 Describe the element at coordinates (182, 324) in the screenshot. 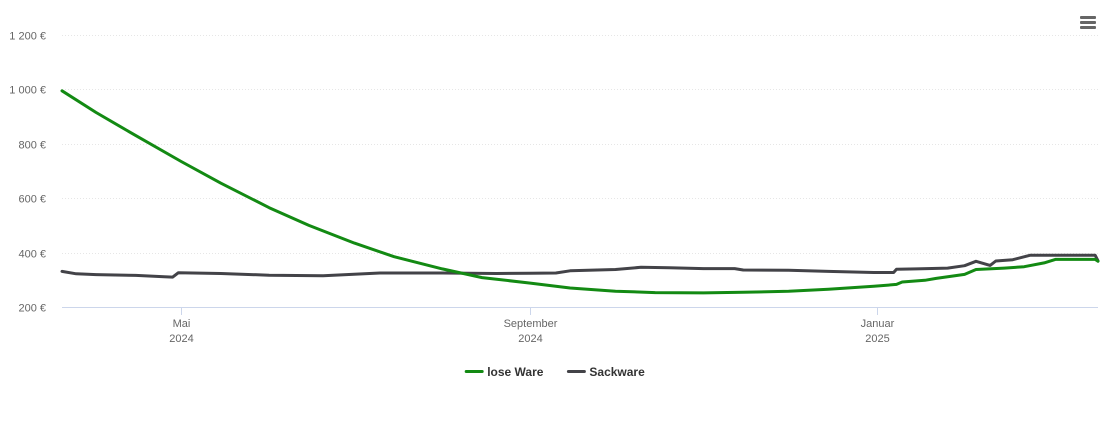

I see `x-tick-label-month: Mai` at that location.